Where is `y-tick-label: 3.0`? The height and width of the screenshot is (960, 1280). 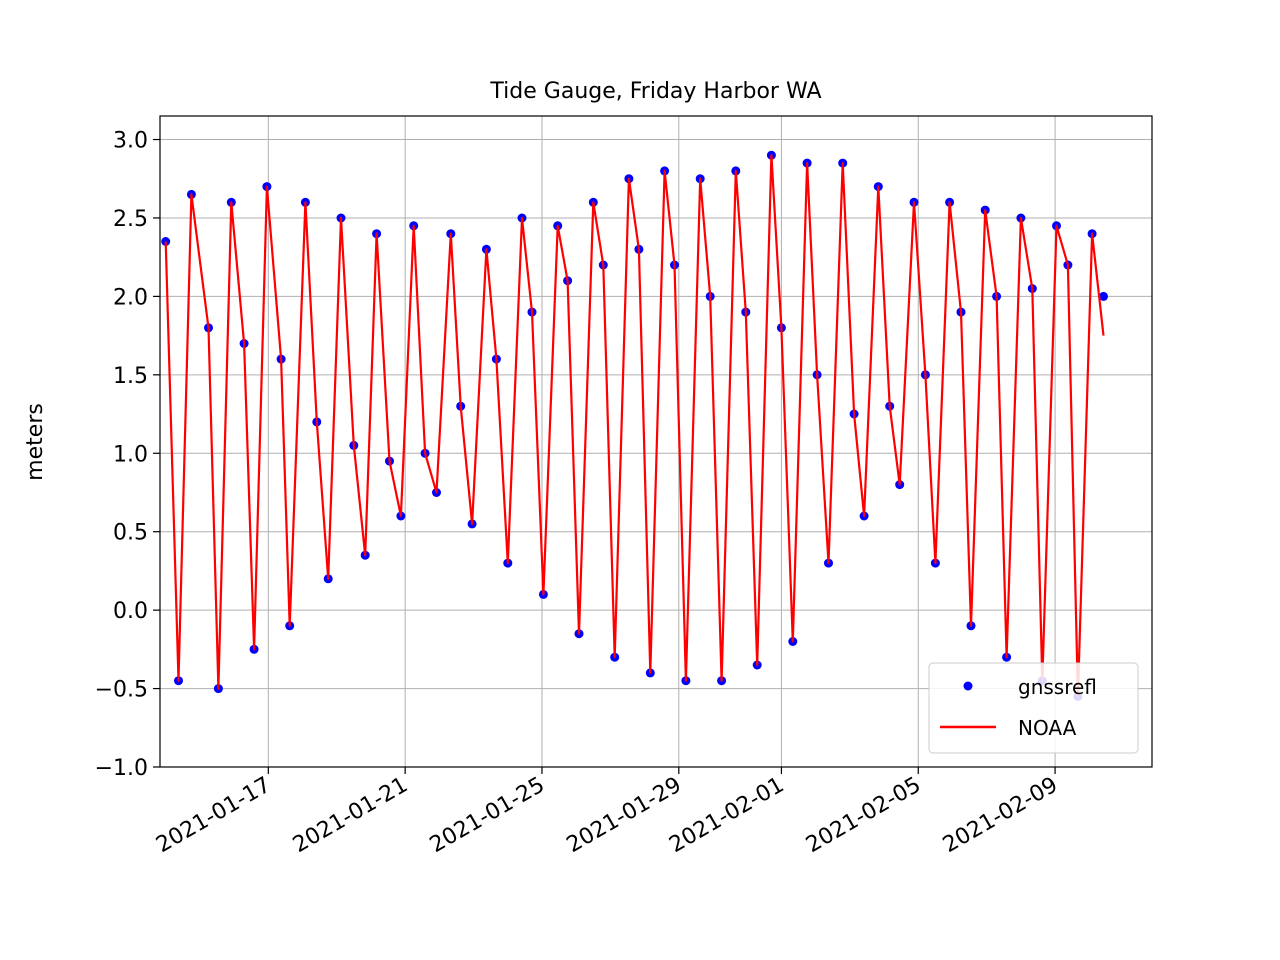 y-tick-label: 3.0 is located at coordinates (130, 141).